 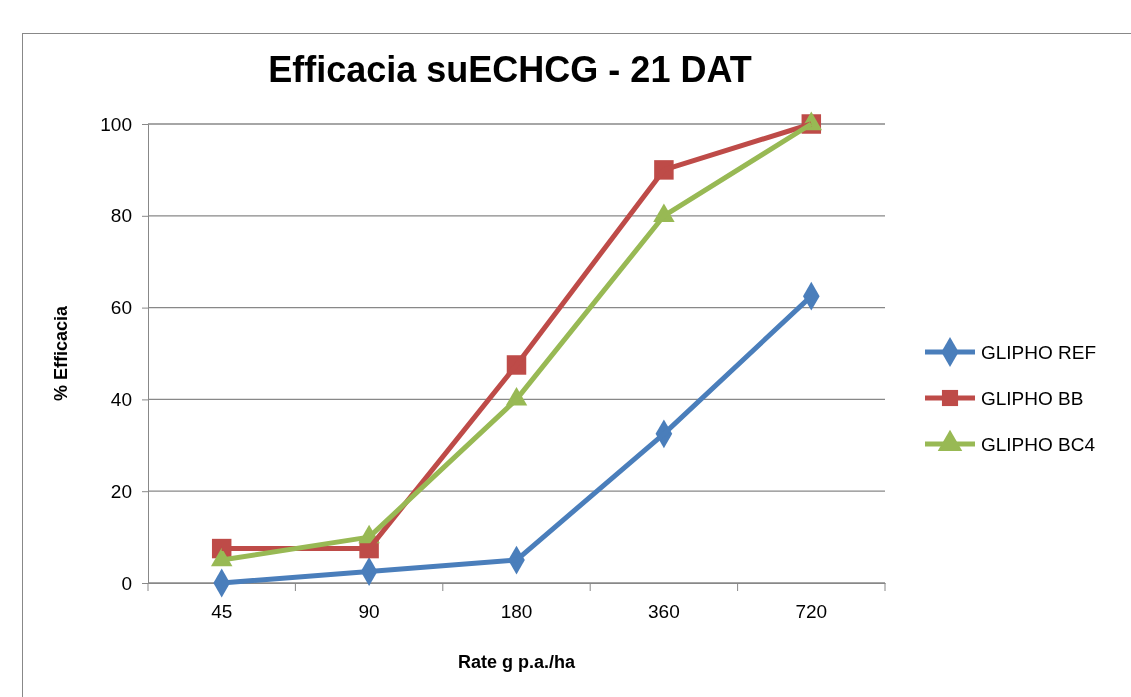 I want to click on y-tick-label: 80, so click(x=121, y=216).